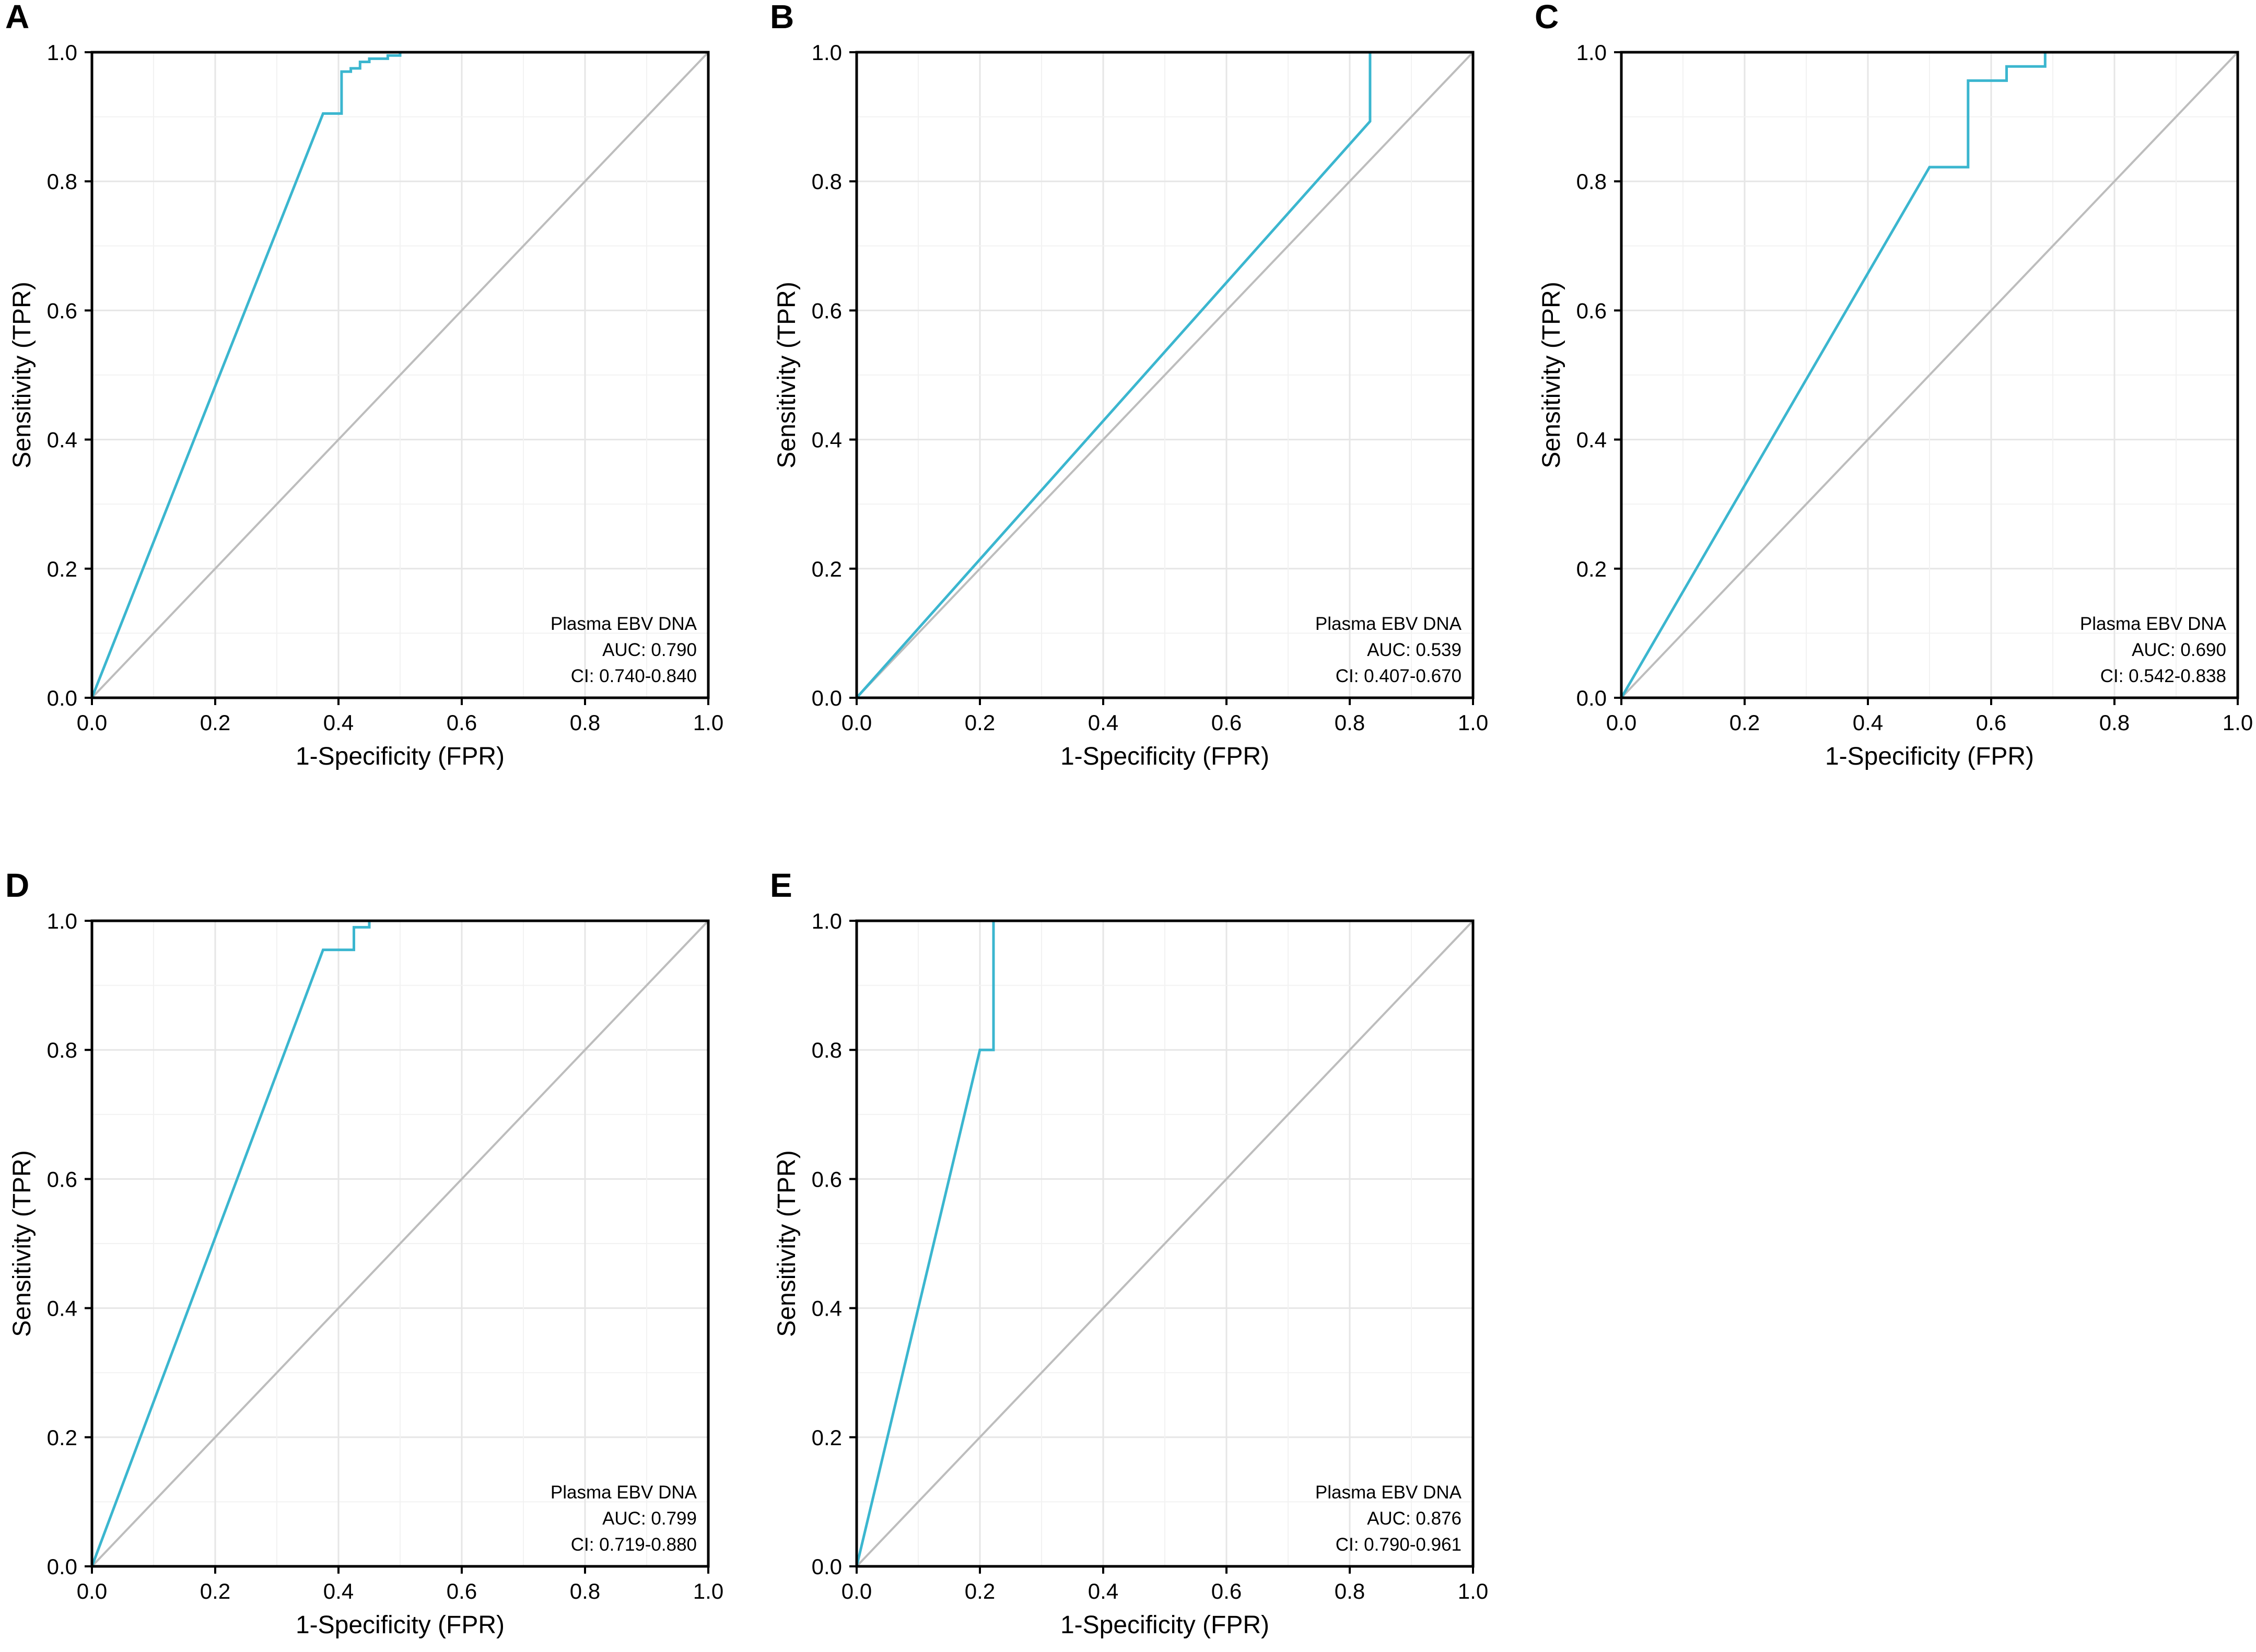  I want to click on legend-auc: AUC: 0.539, so click(1414, 650).